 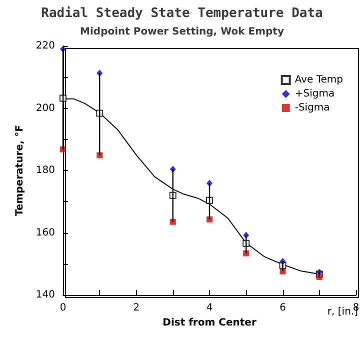 I want to click on x-tick-label: 4, so click(x=209, y=308).